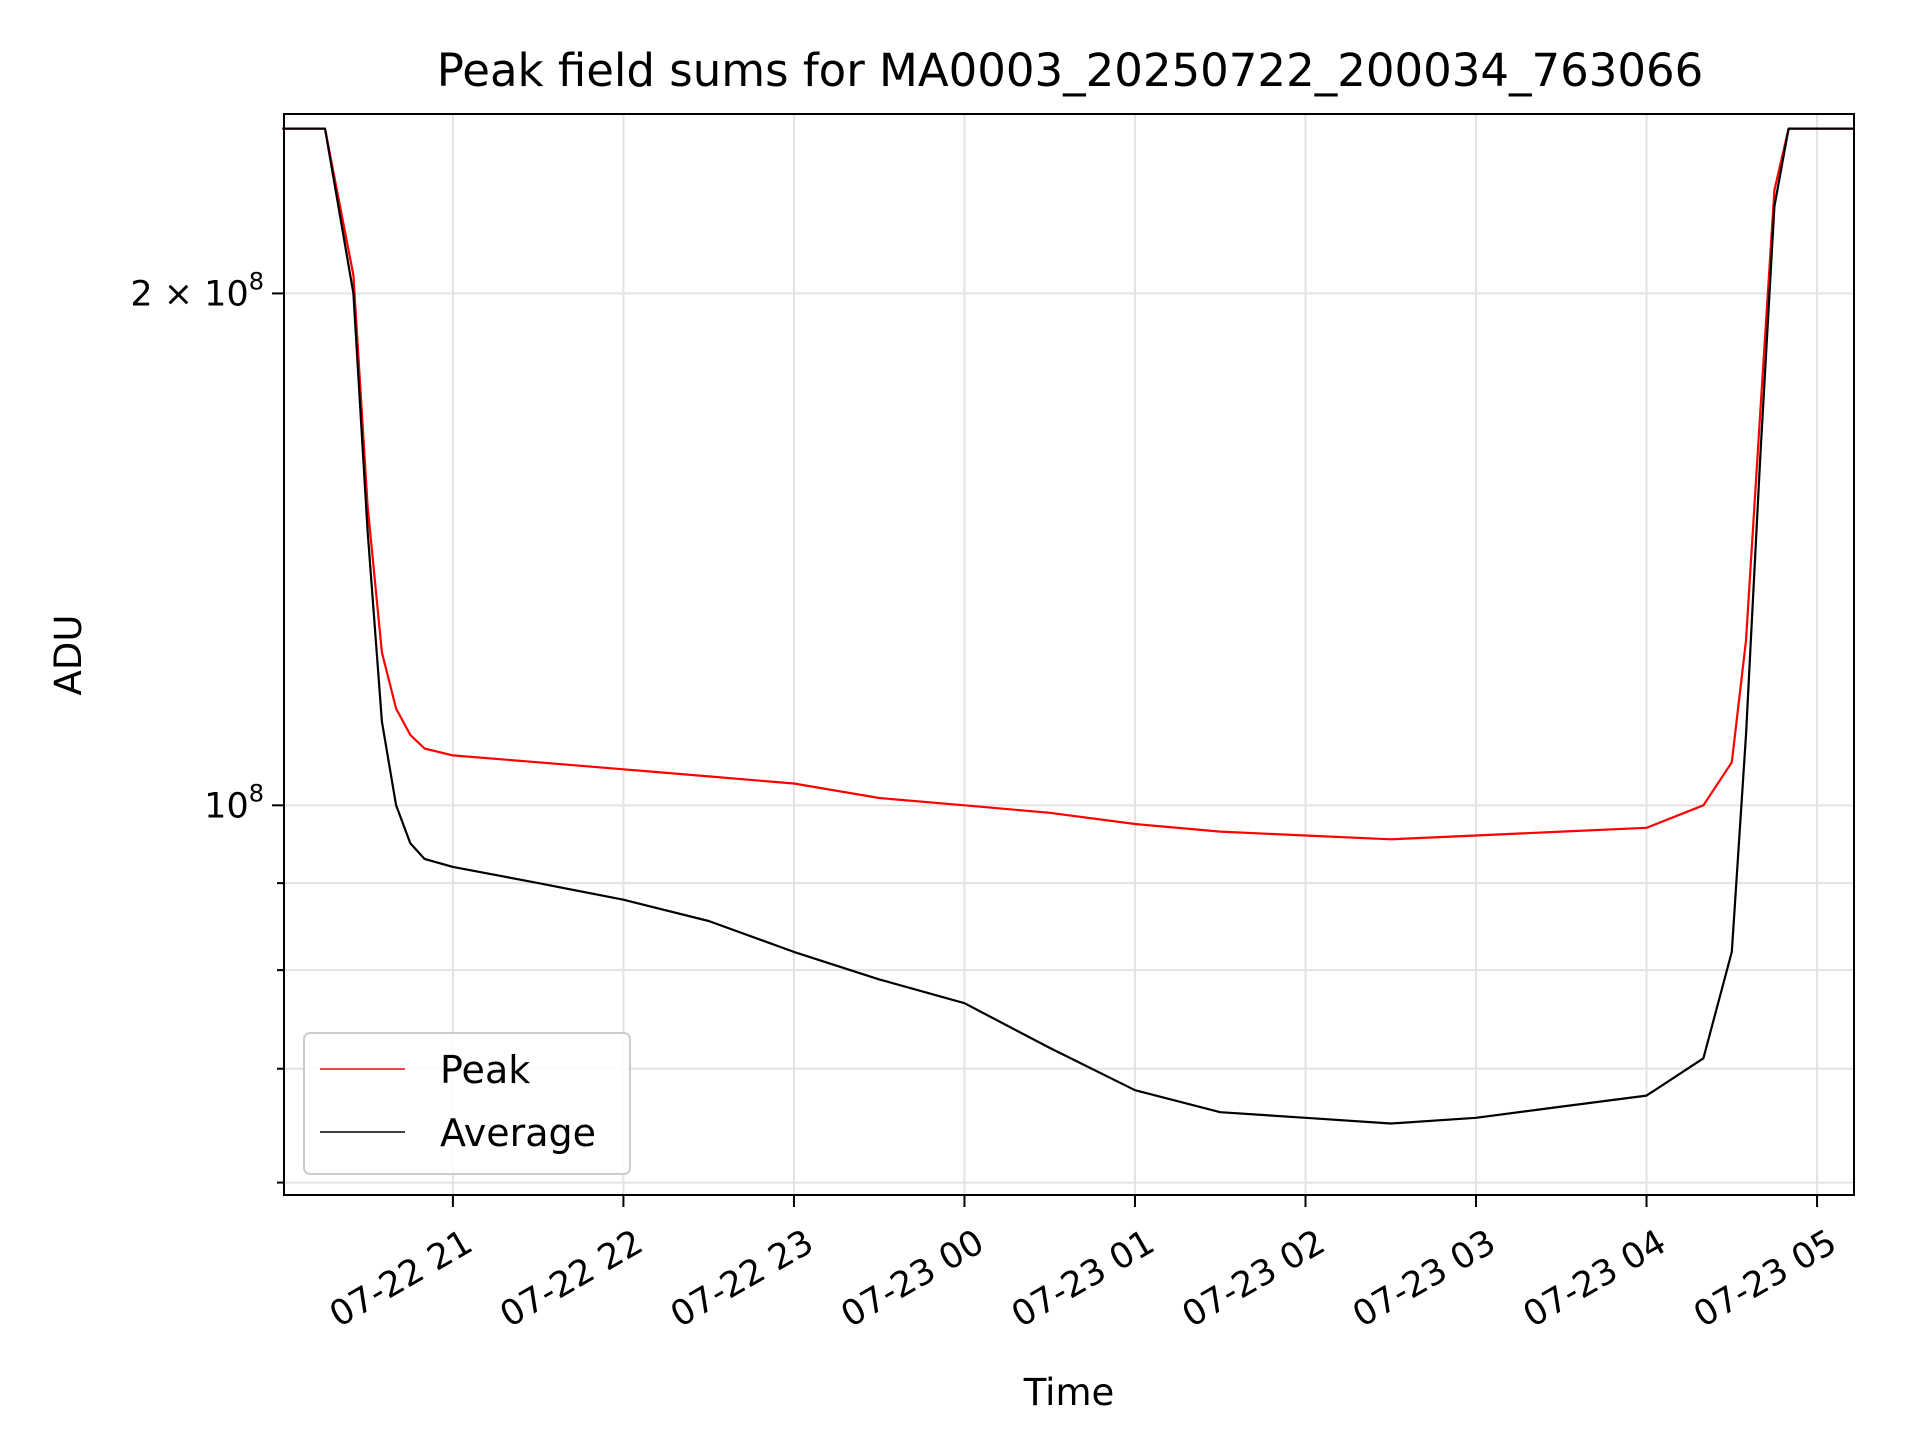 The height and width of the screenshot is (1440, 1920). I want to click on y-tick-label: 2 × 108, so click(197, 290).